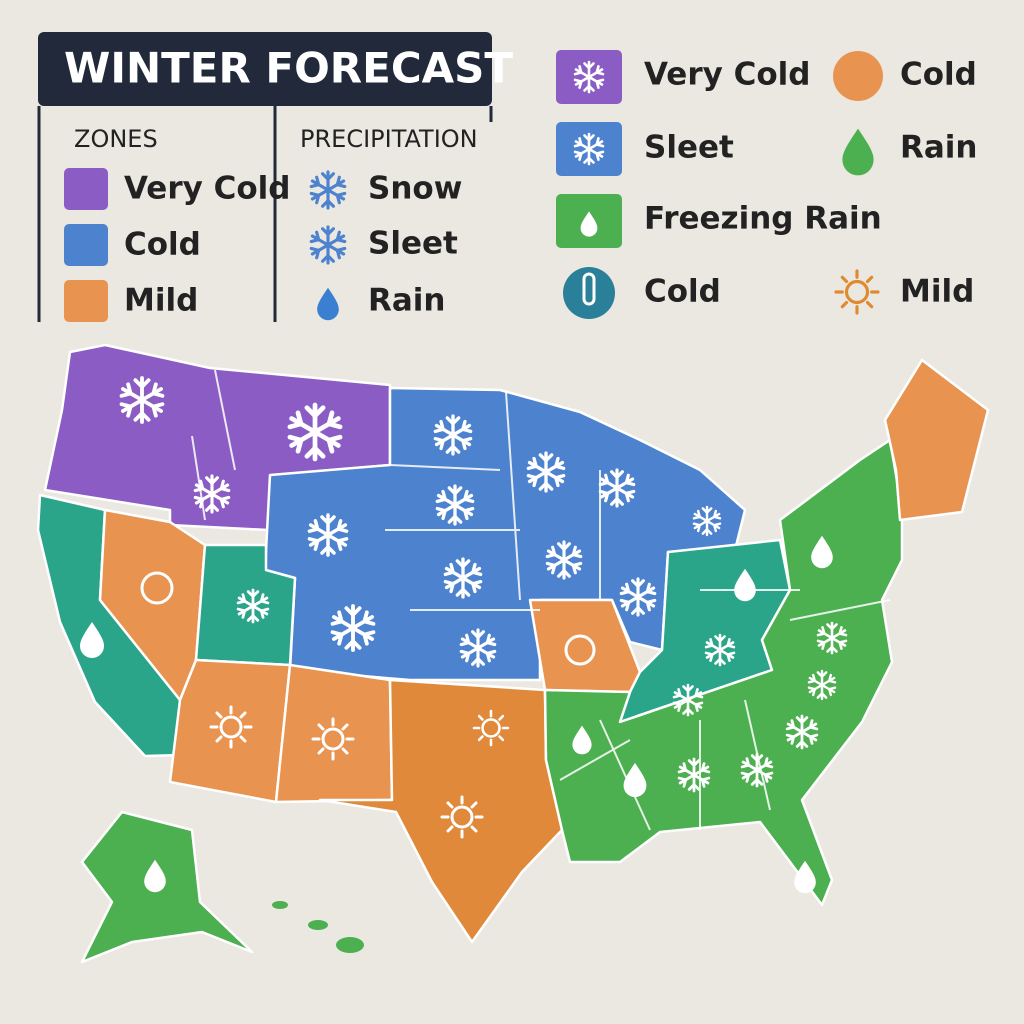  Describe the element at coordinates (763, 219) in the screenshot. I see `key-label: Freezing Rain` at that location.